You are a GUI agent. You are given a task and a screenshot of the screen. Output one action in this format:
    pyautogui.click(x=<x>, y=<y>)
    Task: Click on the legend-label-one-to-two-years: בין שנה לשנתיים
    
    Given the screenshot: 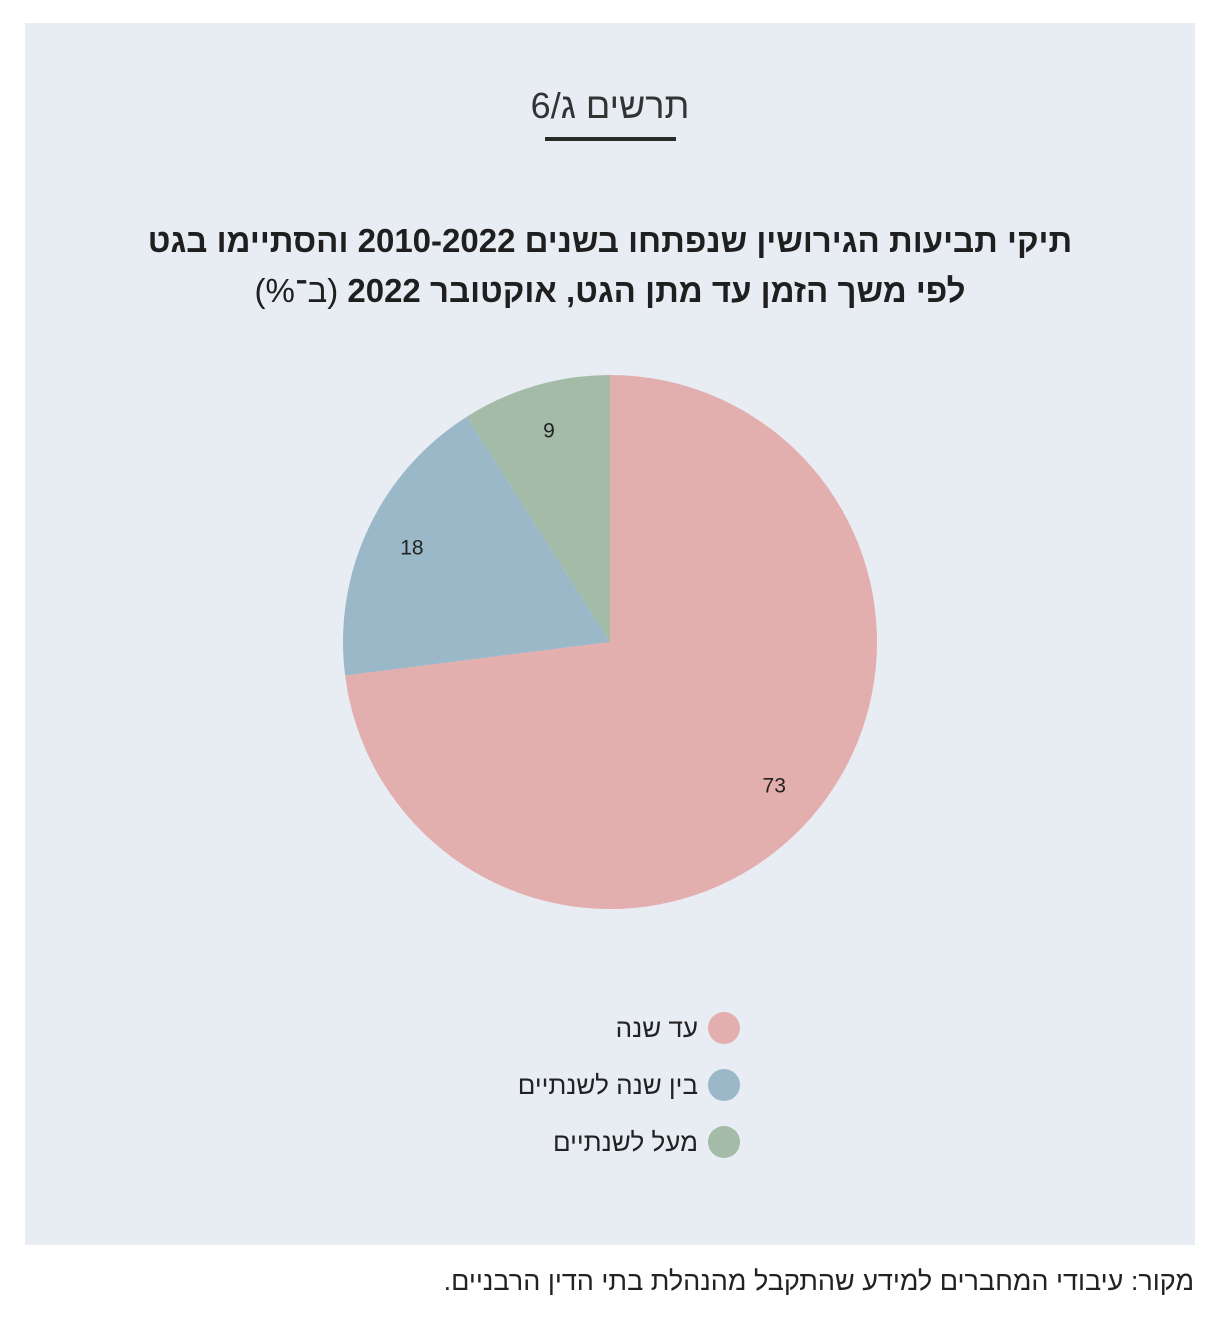 What is the action you would take?
    pyautogui.click(x=607, y=1084)
    